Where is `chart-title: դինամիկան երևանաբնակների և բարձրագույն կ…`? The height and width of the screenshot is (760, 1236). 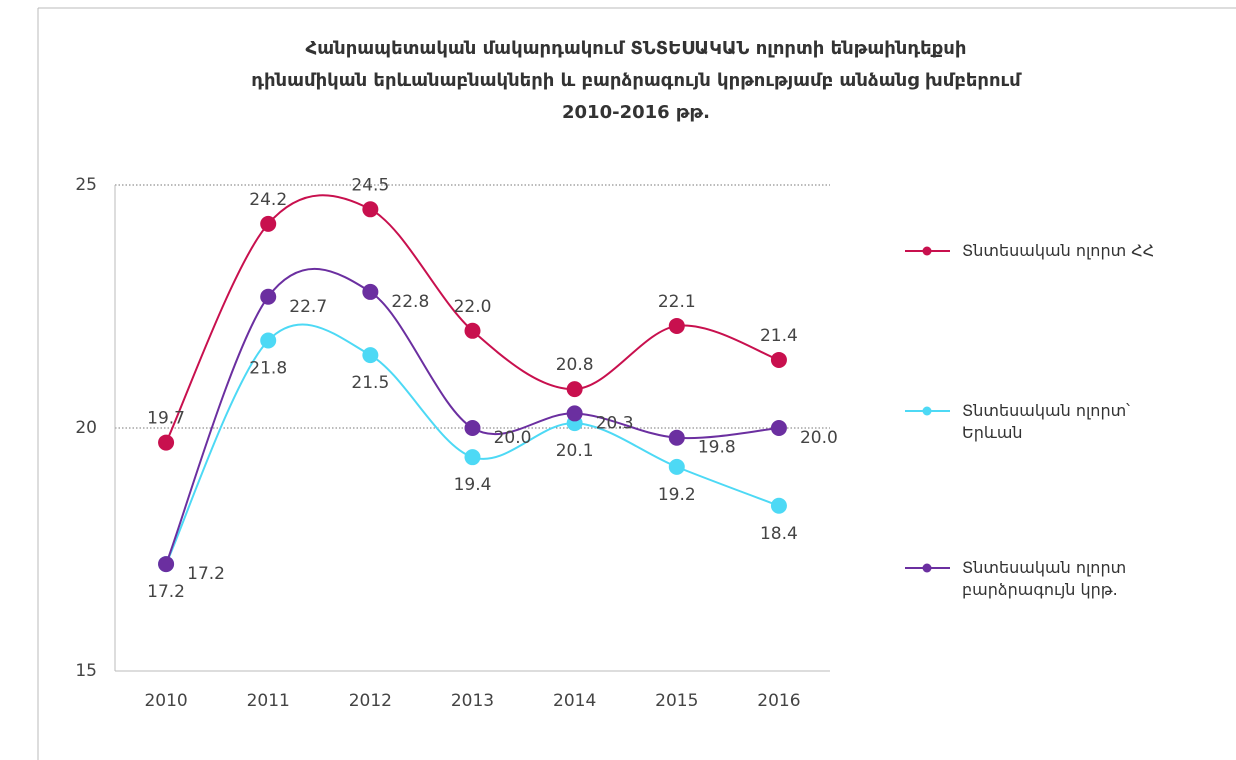
chart-title: դինամիկան երևանաբնակների և բարձրագույն կ… is located at coordinates (636, 80).